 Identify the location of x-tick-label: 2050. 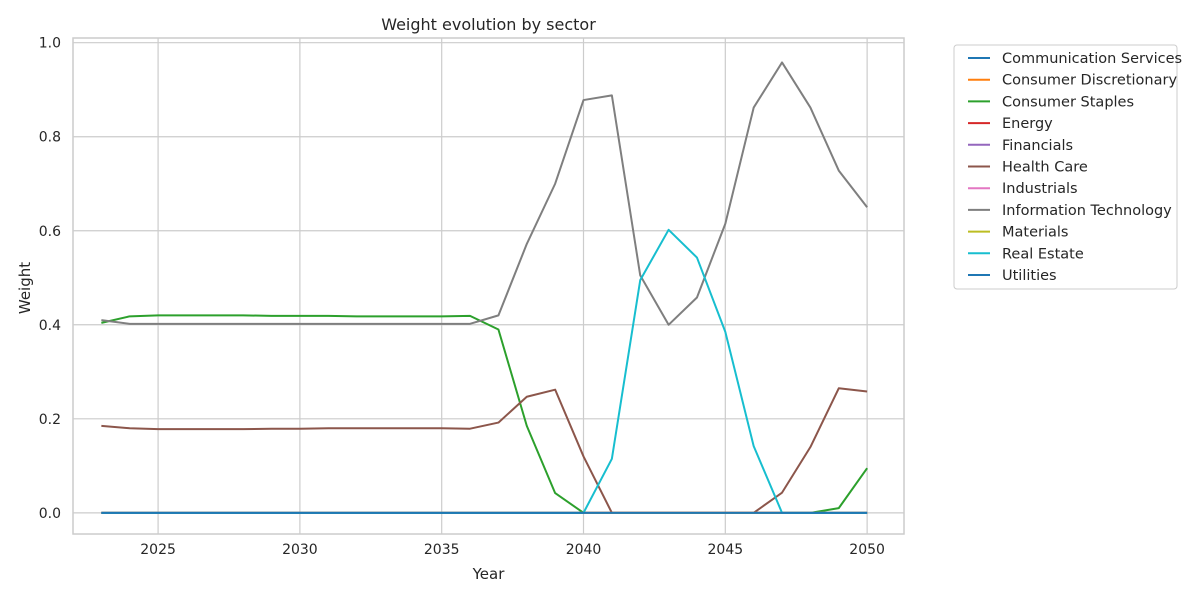
(867, 550).